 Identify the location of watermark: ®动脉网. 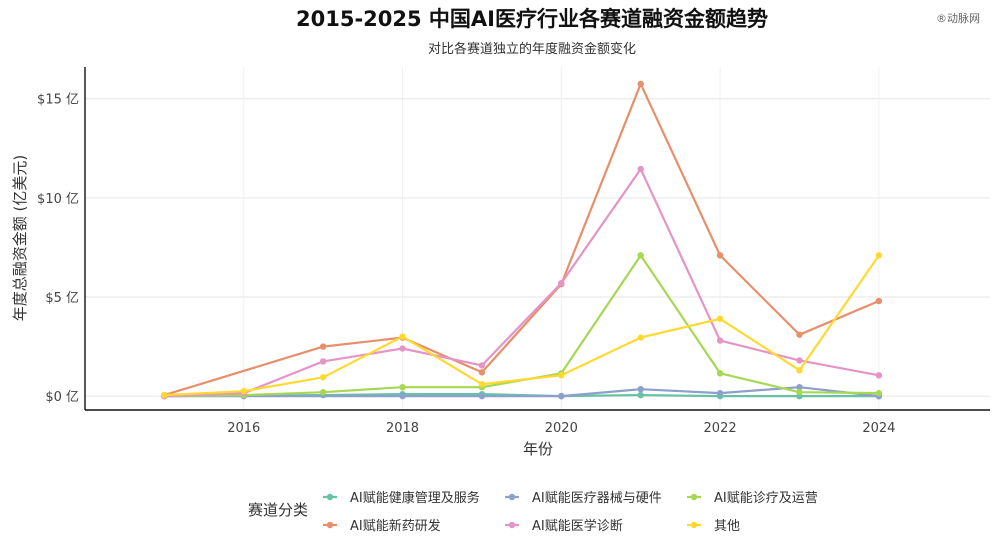
(958, 18).